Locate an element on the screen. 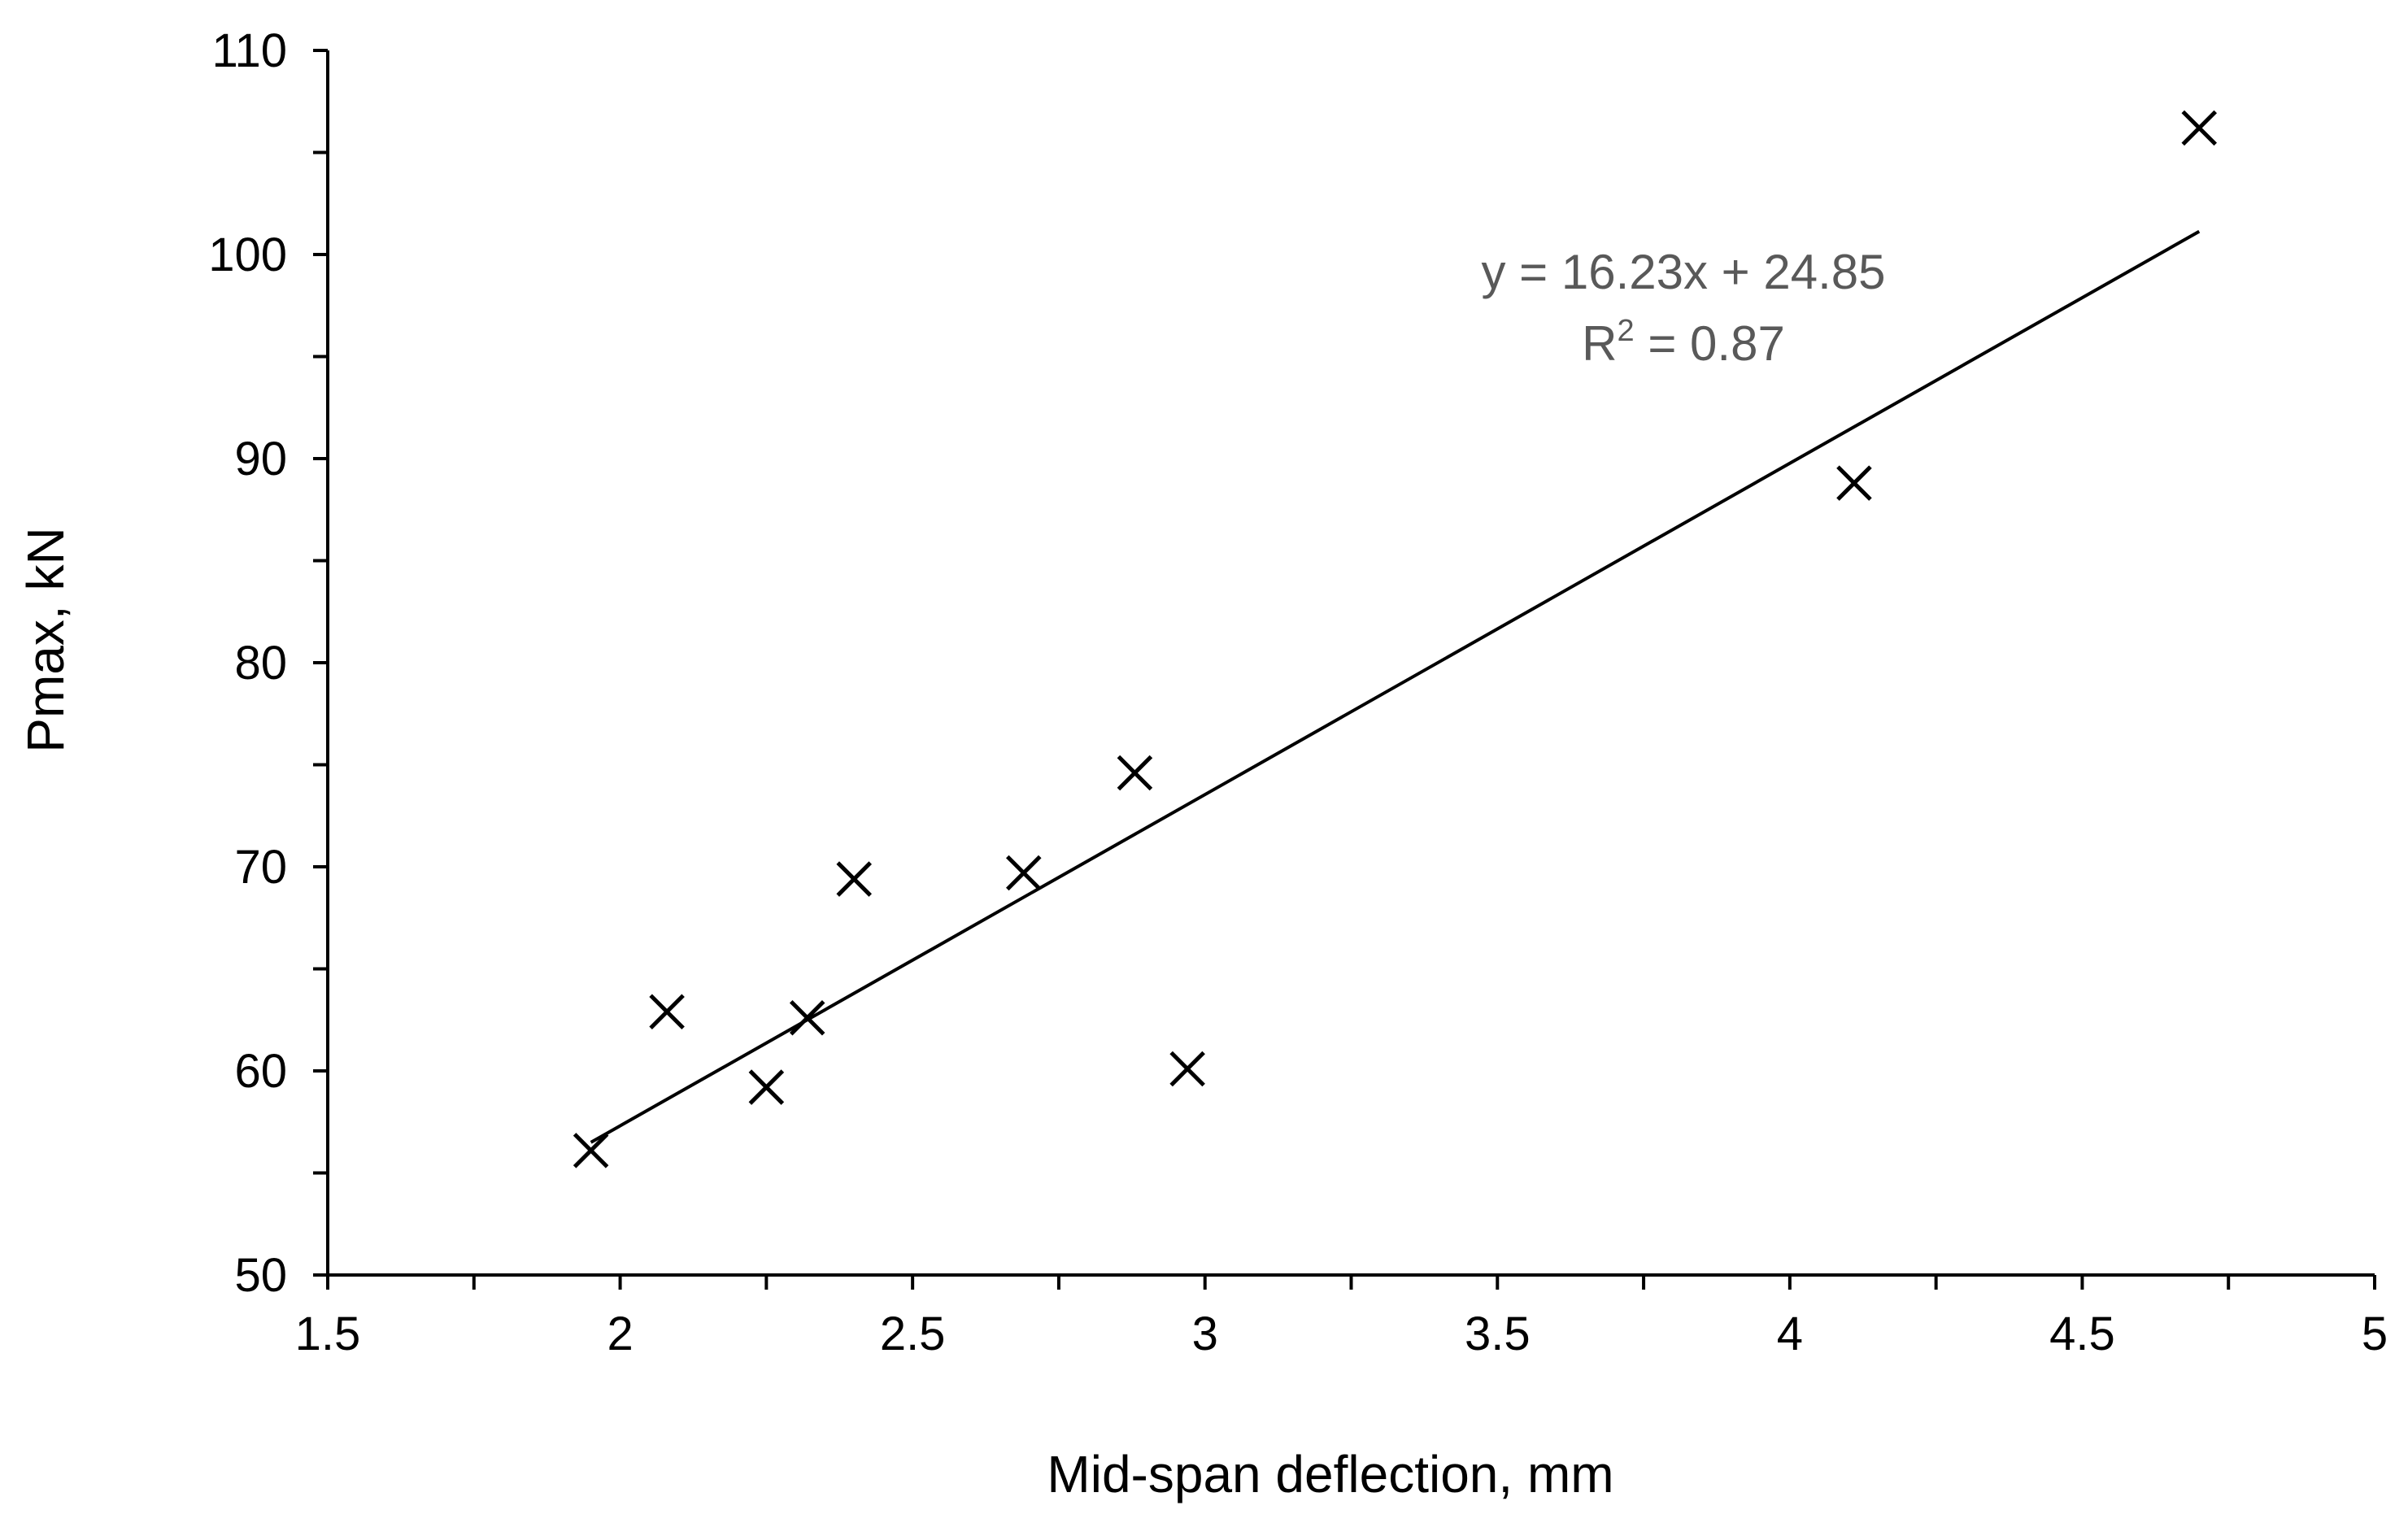 This screenshot has width=2408, height=1523. x-tick-label: 2 is located at coordinates (620, 1334).